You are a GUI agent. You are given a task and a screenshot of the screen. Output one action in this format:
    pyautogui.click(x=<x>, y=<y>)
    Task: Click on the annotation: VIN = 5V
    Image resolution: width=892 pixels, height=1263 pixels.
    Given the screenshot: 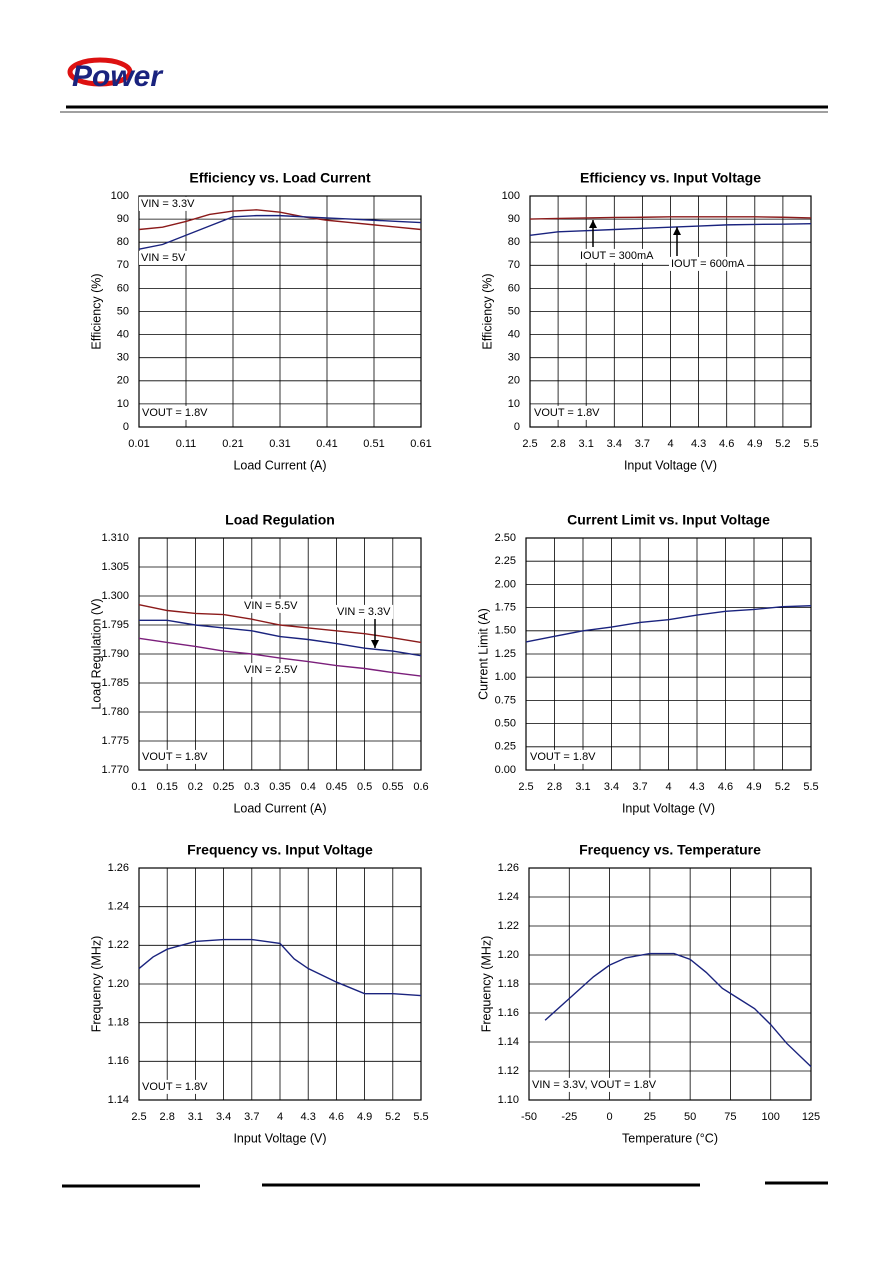 What is the action you would take?
    pyautogui.click(x=163, y=258)
    